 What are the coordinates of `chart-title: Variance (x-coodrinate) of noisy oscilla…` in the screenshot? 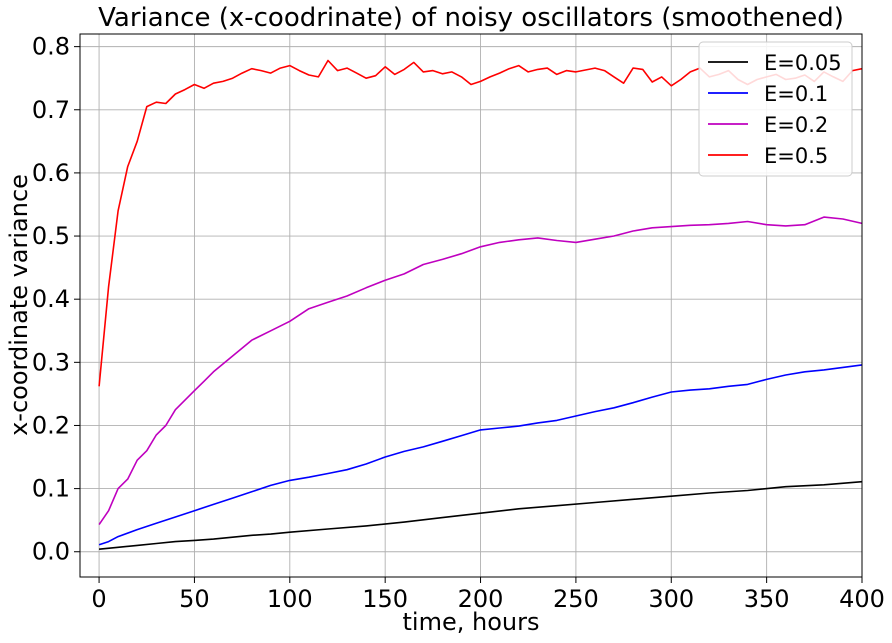 It's located at (471, 18).